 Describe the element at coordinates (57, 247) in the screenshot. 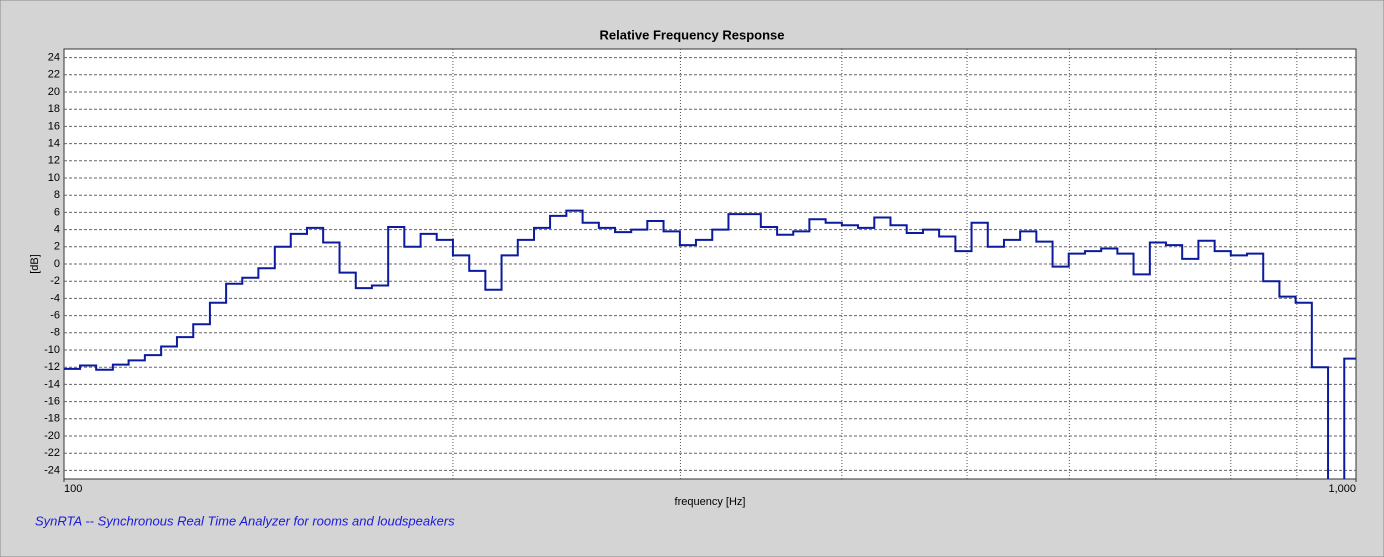

I see `y-tick-label: 2` at that location.